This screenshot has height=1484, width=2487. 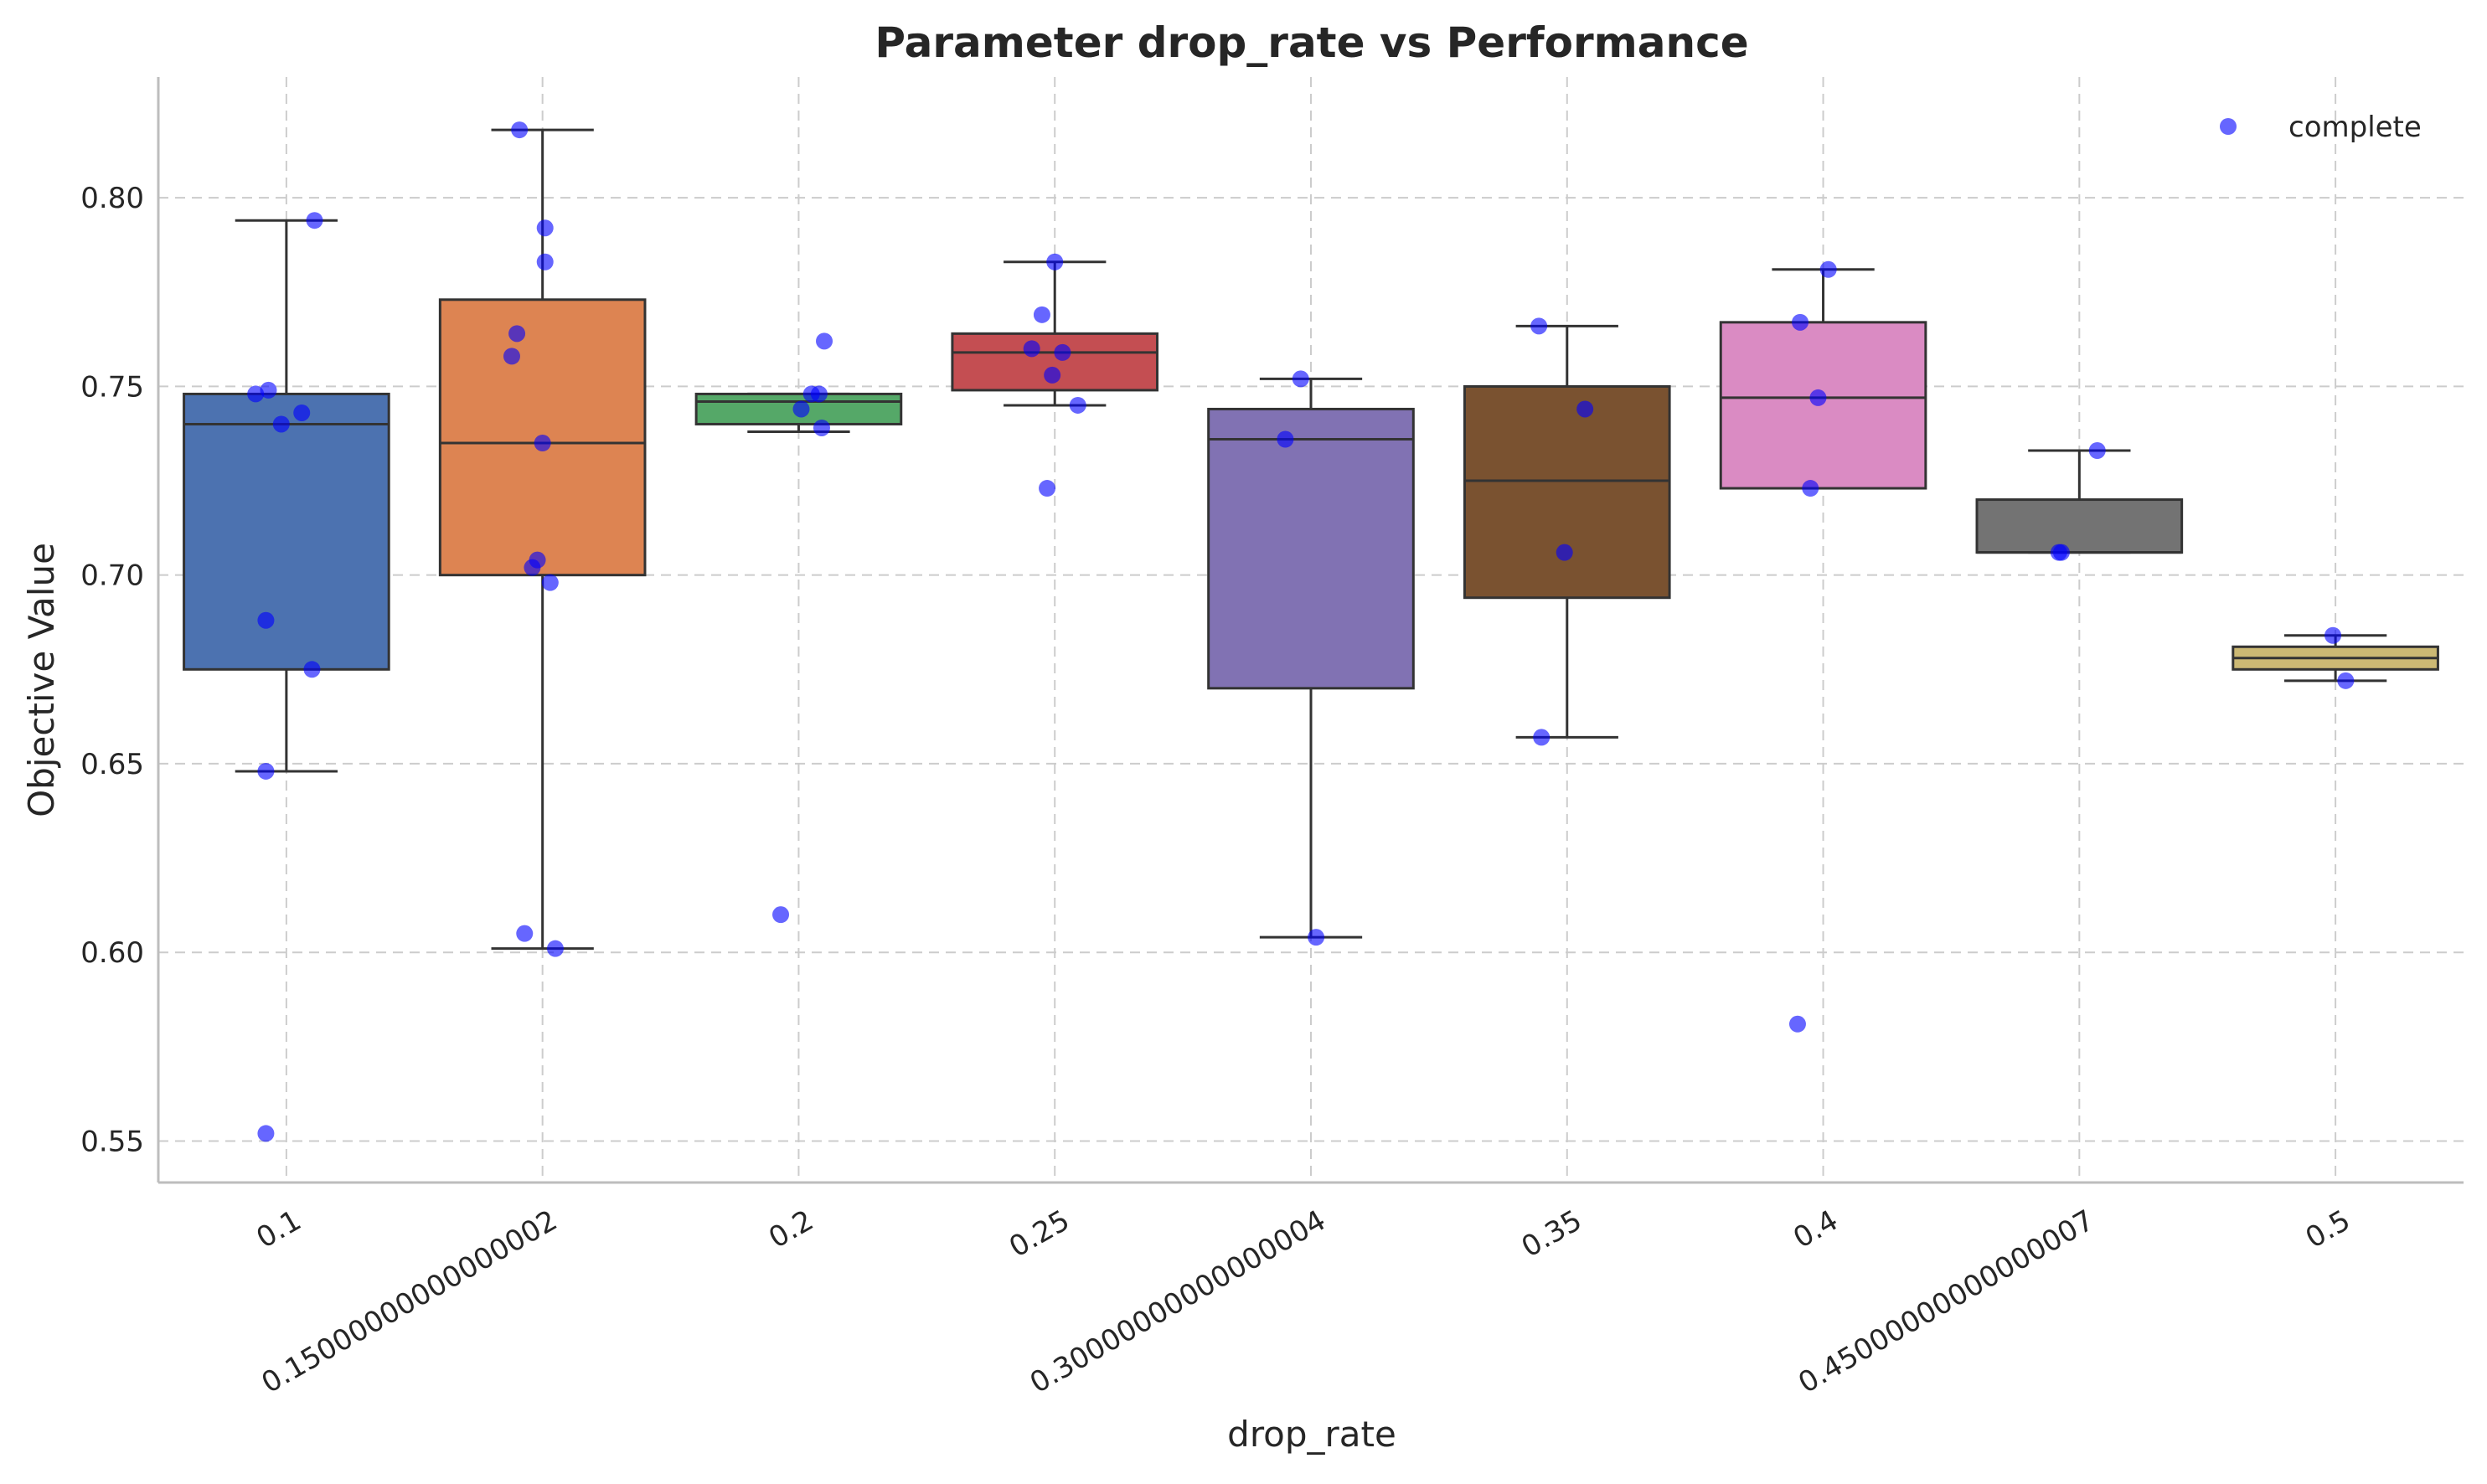 I want to click on legend-label: complete, so click(x=2355, y=127).